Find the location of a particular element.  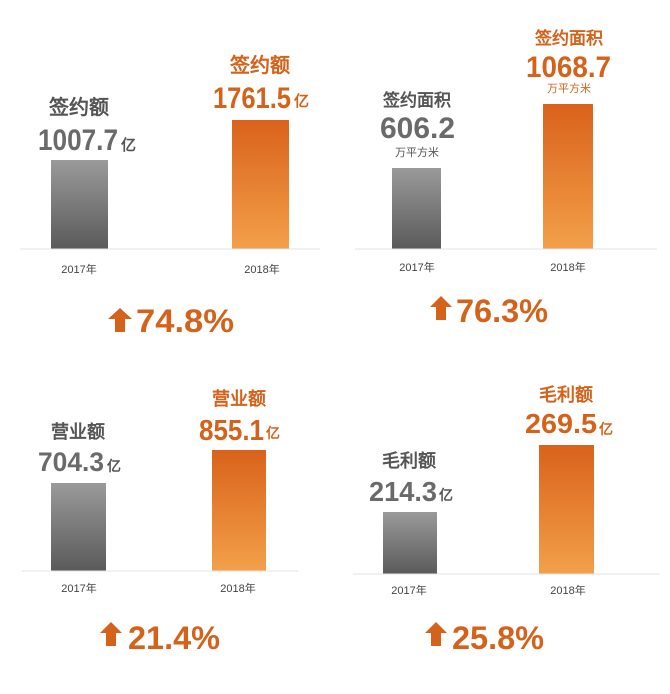

value-2017: 606.2 is located at coordinates (417, 128).